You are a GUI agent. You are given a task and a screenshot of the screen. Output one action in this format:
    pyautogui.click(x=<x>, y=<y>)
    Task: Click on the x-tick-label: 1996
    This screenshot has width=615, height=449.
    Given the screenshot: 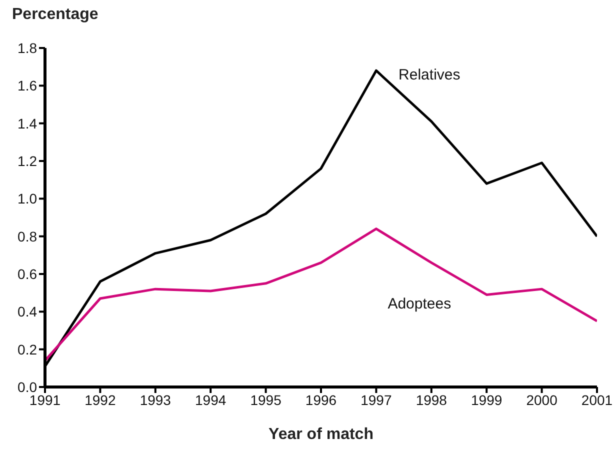 What is the action you would take?
    pyautogui.click(x=321, y=400)
    